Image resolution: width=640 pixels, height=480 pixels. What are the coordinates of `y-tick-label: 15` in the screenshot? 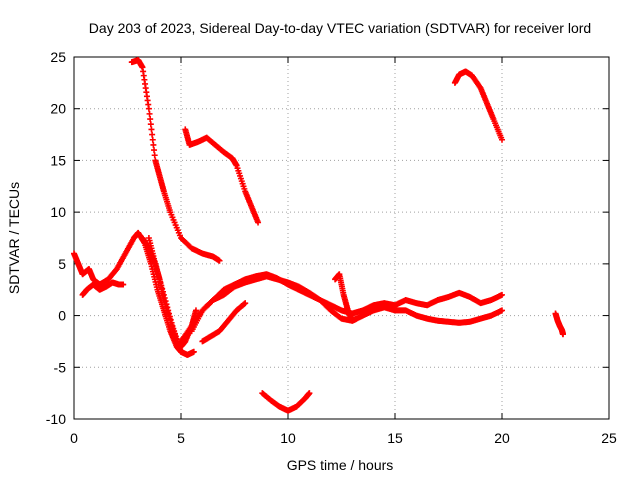 It's located at (58, 160).